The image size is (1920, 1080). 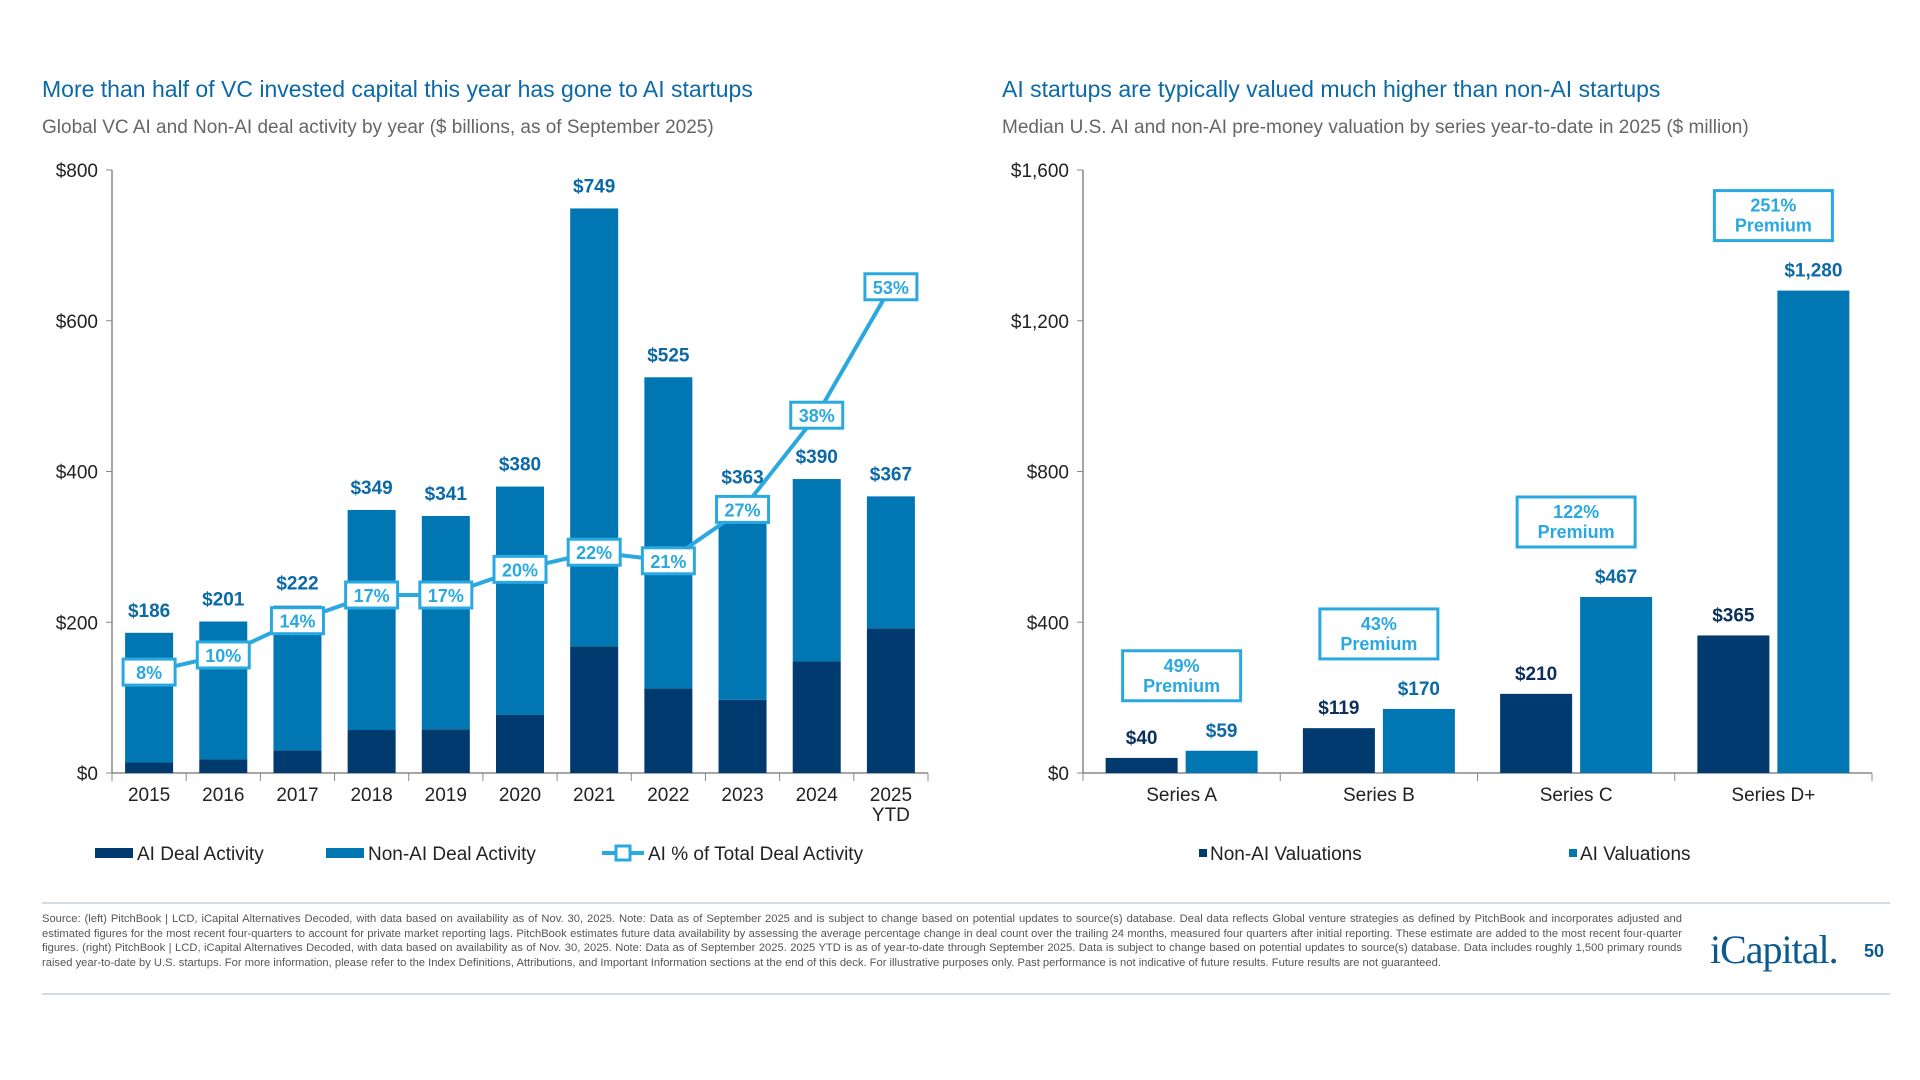 I want to click on legend-non-ai-label: Non-AI Deal Activity, so click(x=452, y=854).